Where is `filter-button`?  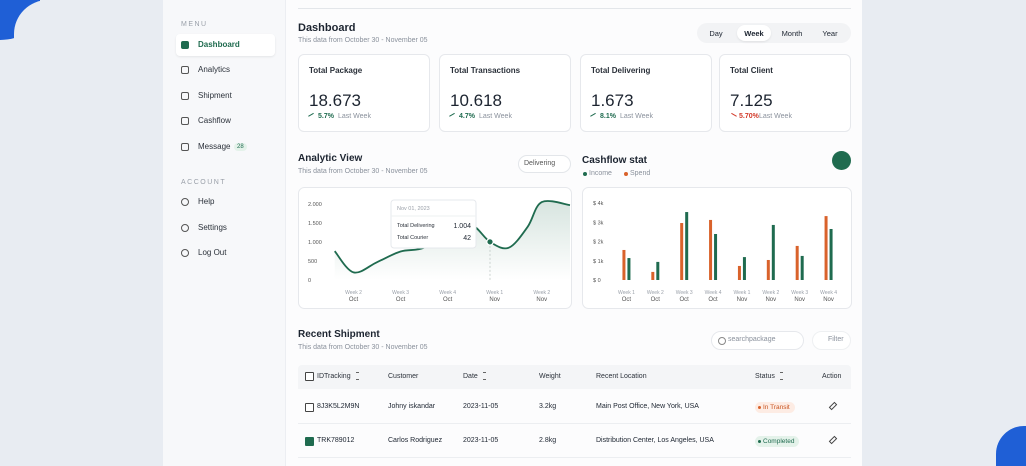 filter-button is located at coordinates (831, 340).